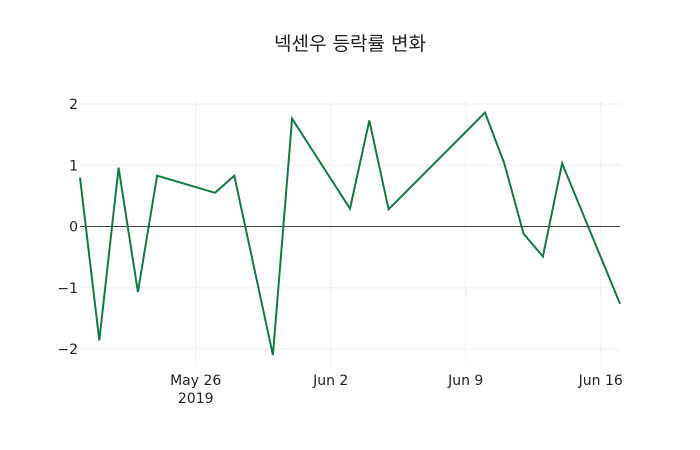 Image resolution: width=700 pixels, height=450 pixels. What do you see at coordinates (67, 350) in the screenshot?
I see `y-tick-label: −2` at bounding box center [67, 350].